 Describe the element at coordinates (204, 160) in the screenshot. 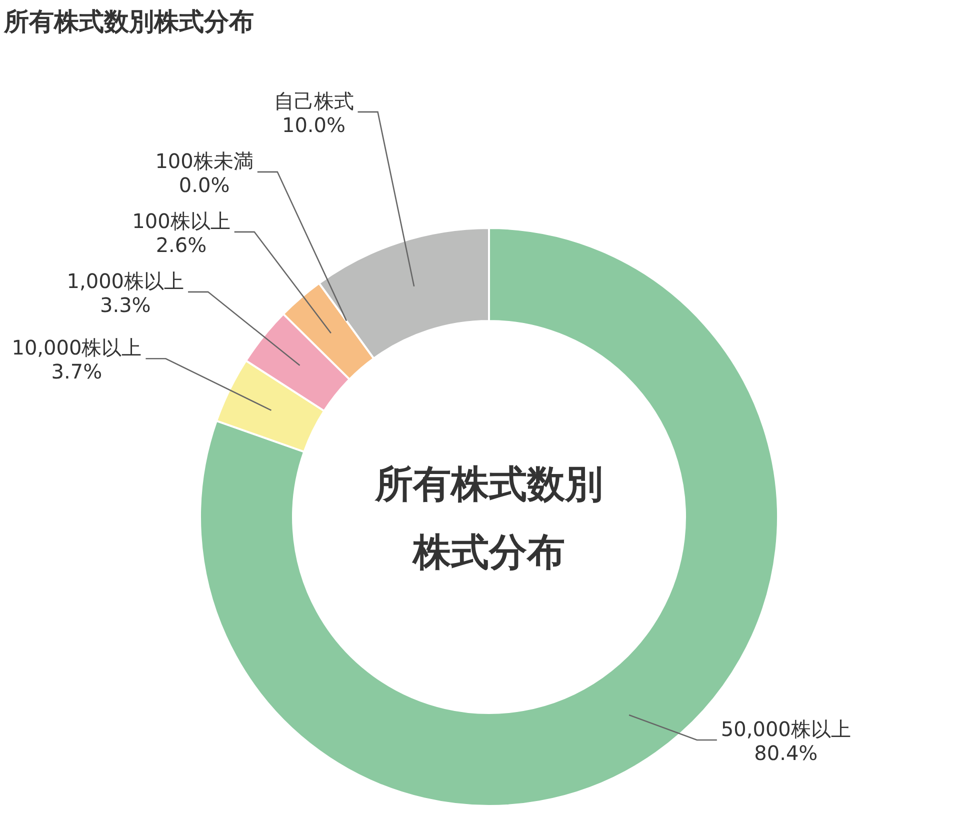

I see `category-label: 100株未満` at that location.